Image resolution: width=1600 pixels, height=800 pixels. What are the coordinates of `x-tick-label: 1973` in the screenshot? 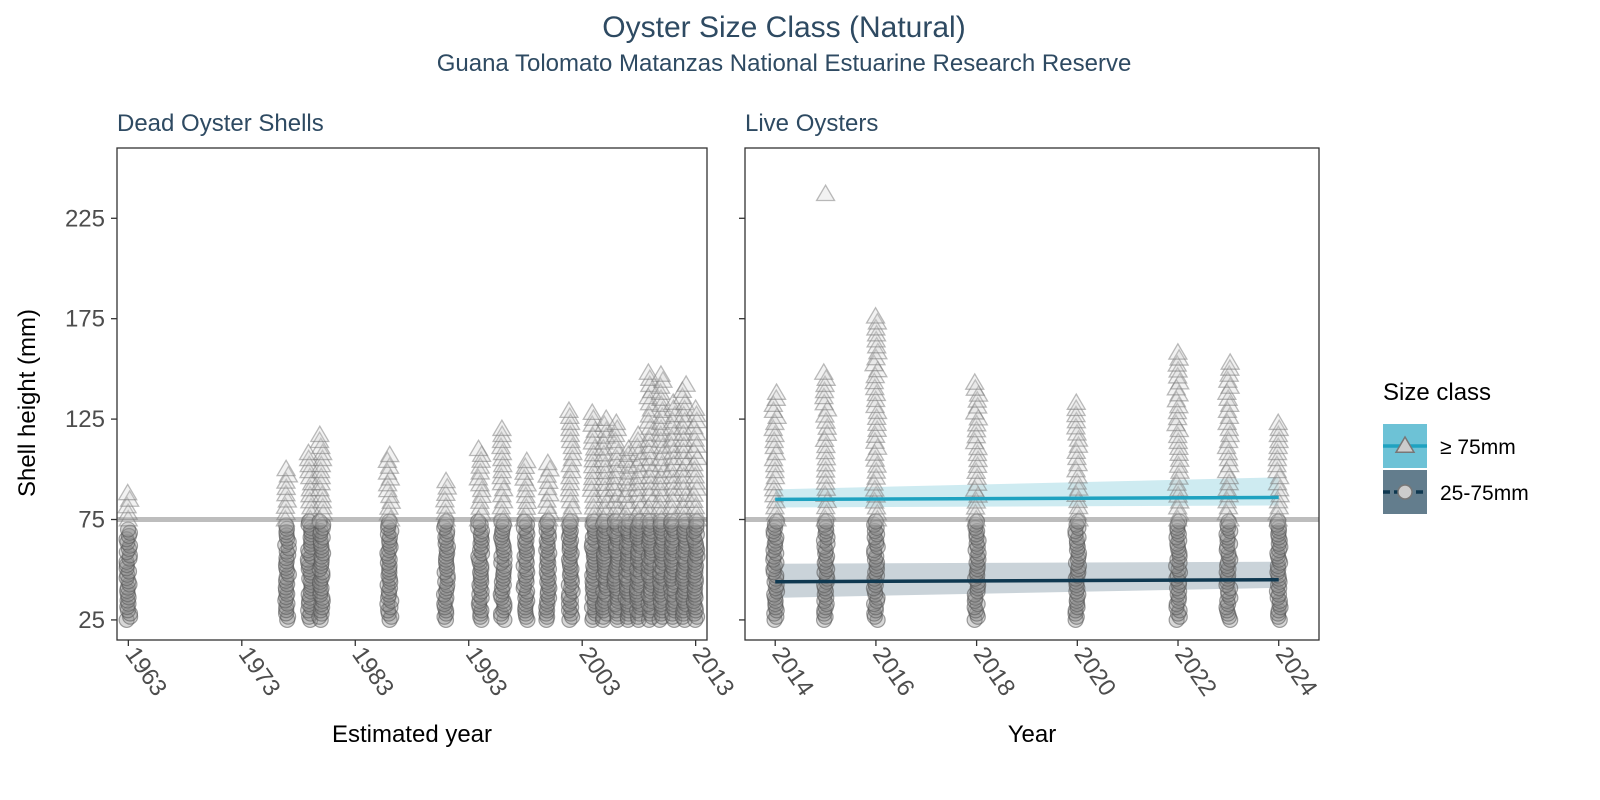 It's located at (259, 671).